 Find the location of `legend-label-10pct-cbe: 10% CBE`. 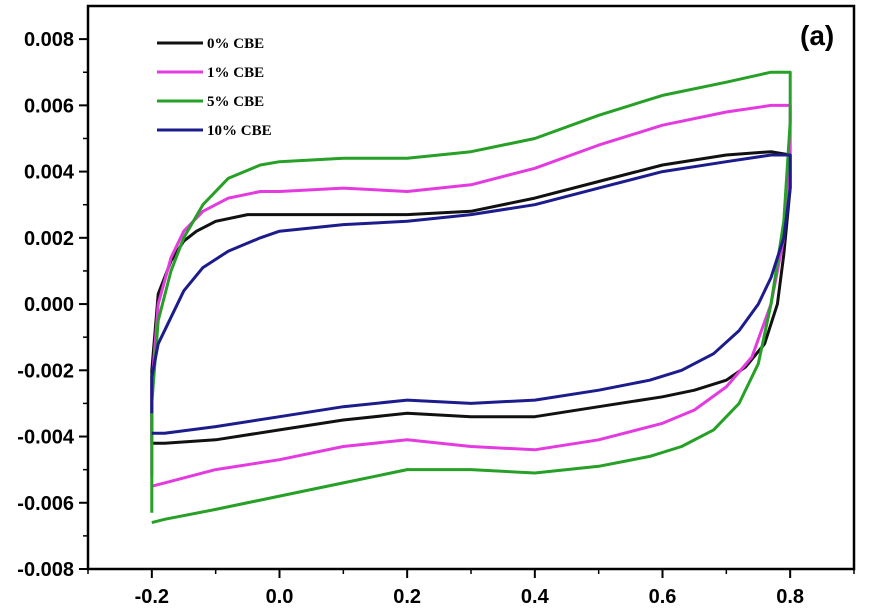

legend-label-10pct-cbe: 10% CBE is located at coordinates (239, 131).